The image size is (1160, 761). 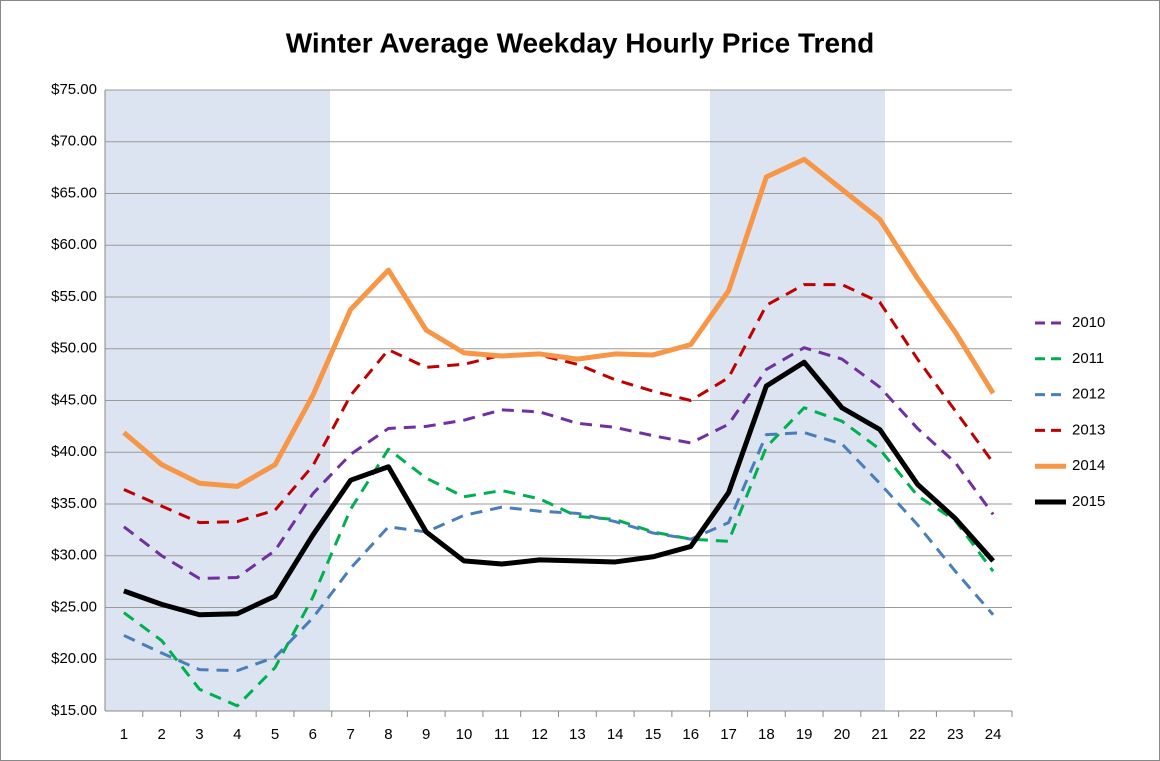 What do you see at coordinates (993, 734) in the screenshot?
I see `x-tick-label: 24` at bounding box center [993, 734].